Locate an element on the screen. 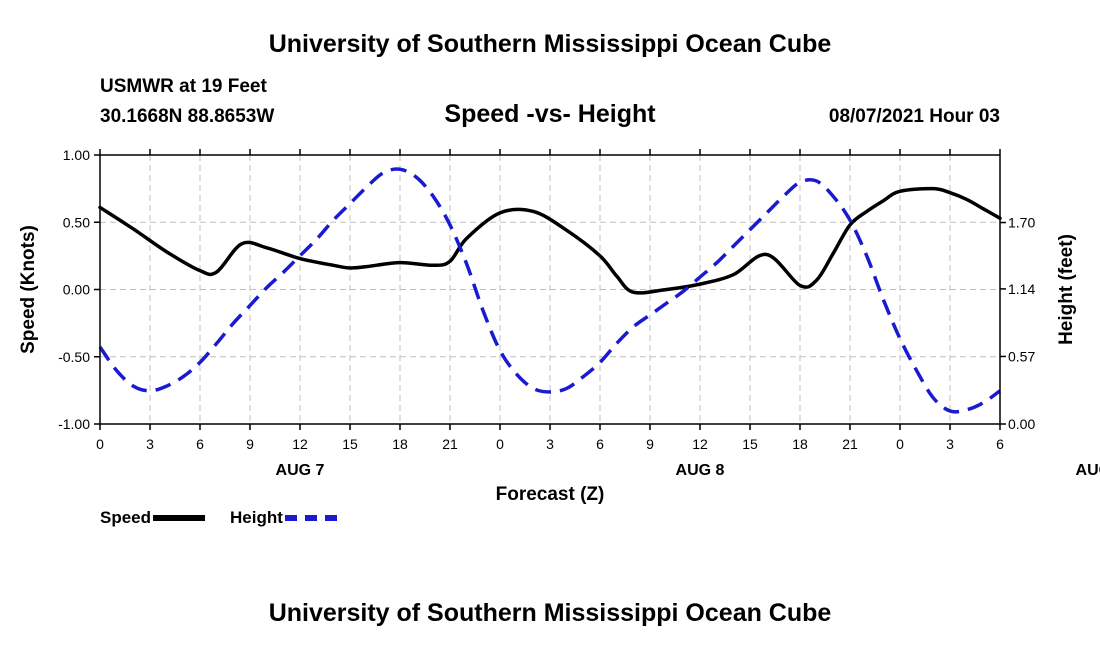  datetime-label: 08/07/2021 Hour 03 is located at coordinates (914, 116).